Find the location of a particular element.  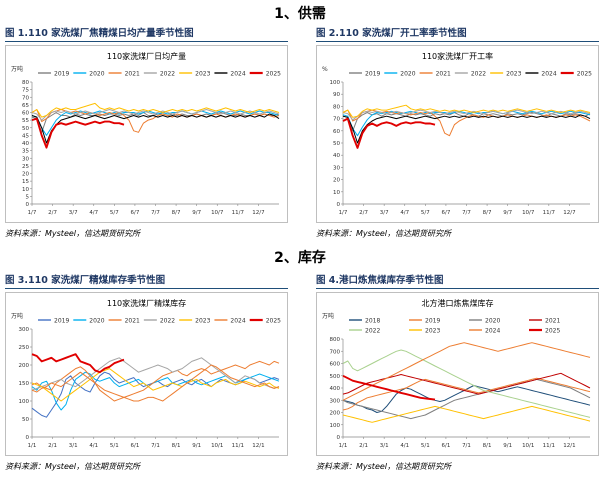

series-line-2020 is located at coordinates (466, 399).